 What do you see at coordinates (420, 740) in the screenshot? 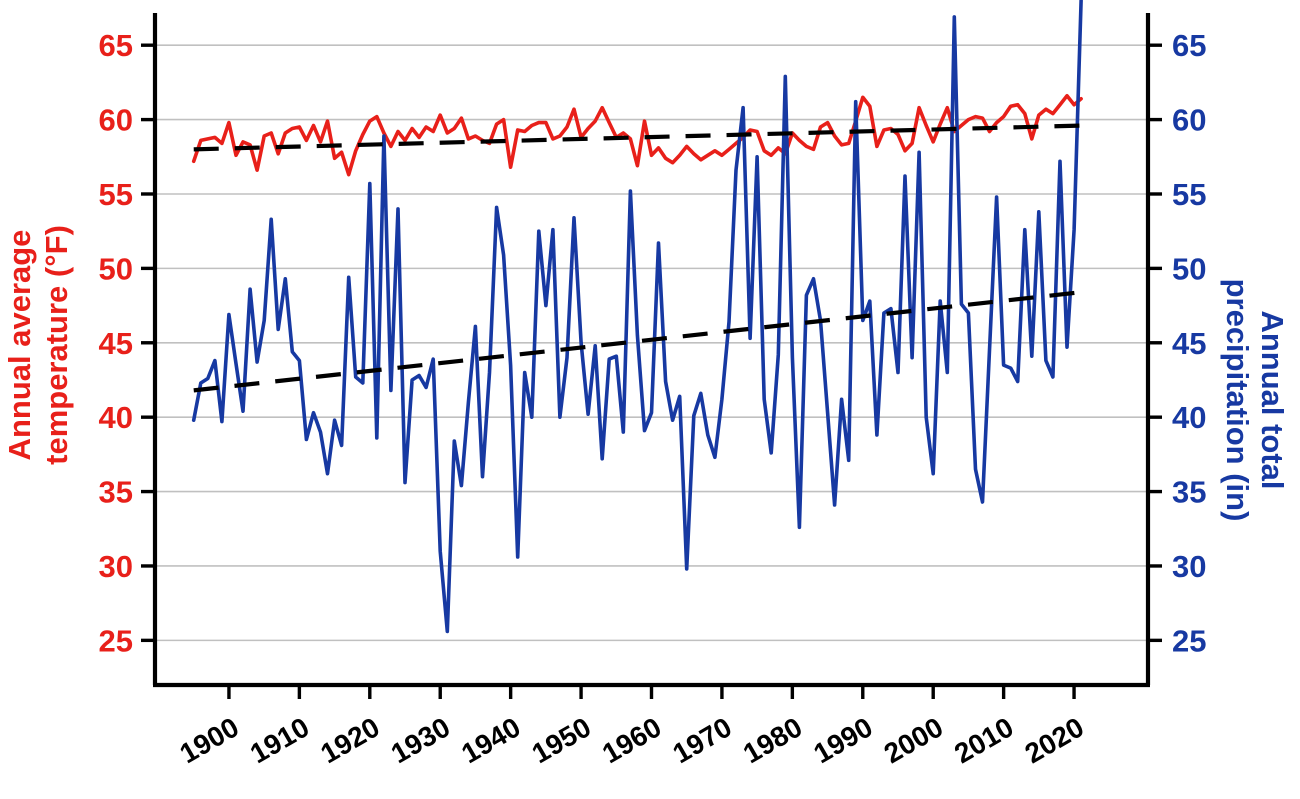
I see `x-tick-label: 1930` at bounding box center [420, 740].